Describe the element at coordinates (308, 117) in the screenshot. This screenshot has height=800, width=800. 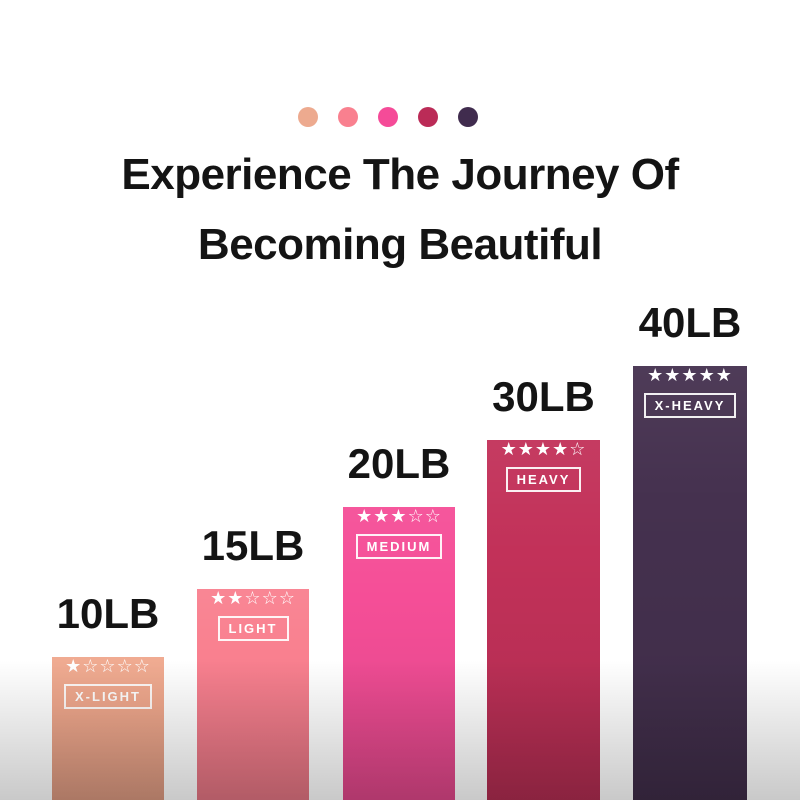
I see `x-light-color-dot` at that location.